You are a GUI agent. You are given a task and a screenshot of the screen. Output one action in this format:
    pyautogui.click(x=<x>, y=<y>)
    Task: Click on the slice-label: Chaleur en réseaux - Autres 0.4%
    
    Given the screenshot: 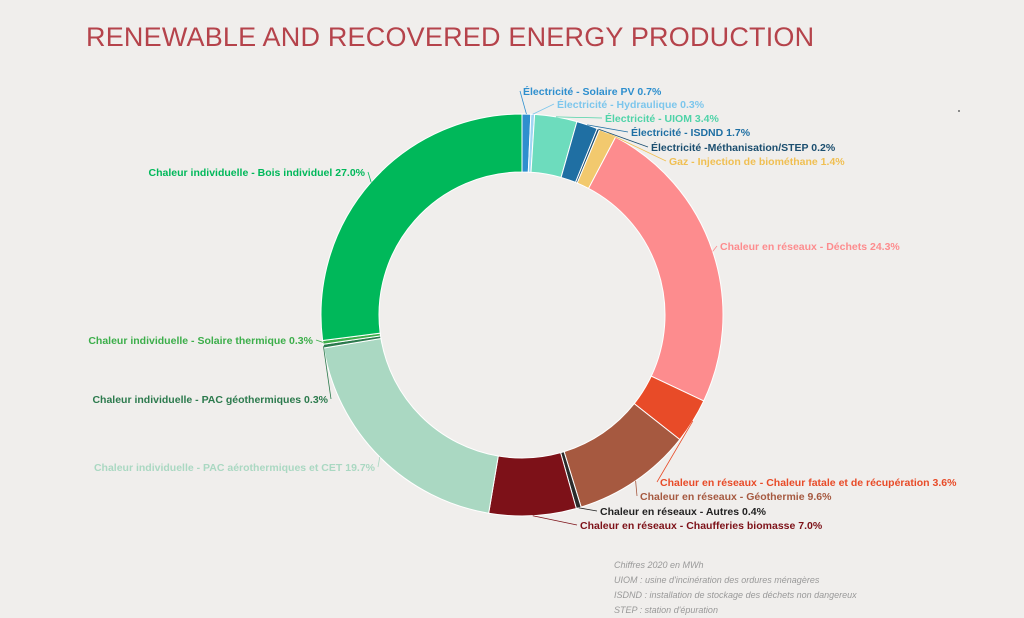 What is the action you would take?
    pyautogui.click(x=683, y=512)
    